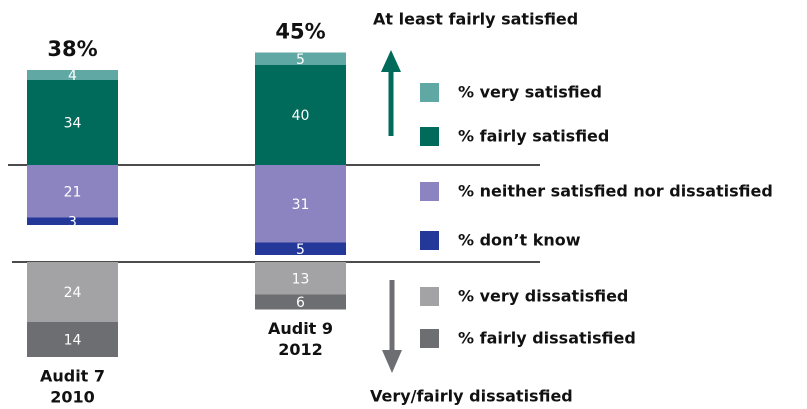 This screenshot has height=409, width=807. I want to click on segment-label: 34, so click(73, 124).